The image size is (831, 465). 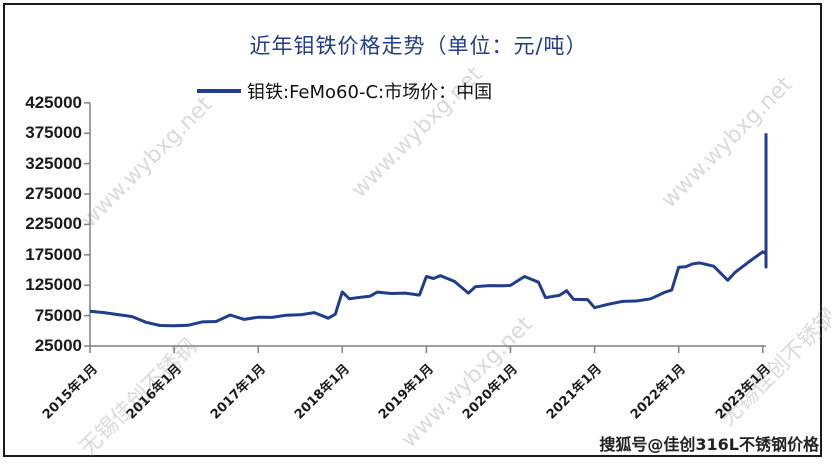 I want to click on chart-title-text: 近年钼铁价格走势（单位：元/吨）, so click(x=418, y=46).